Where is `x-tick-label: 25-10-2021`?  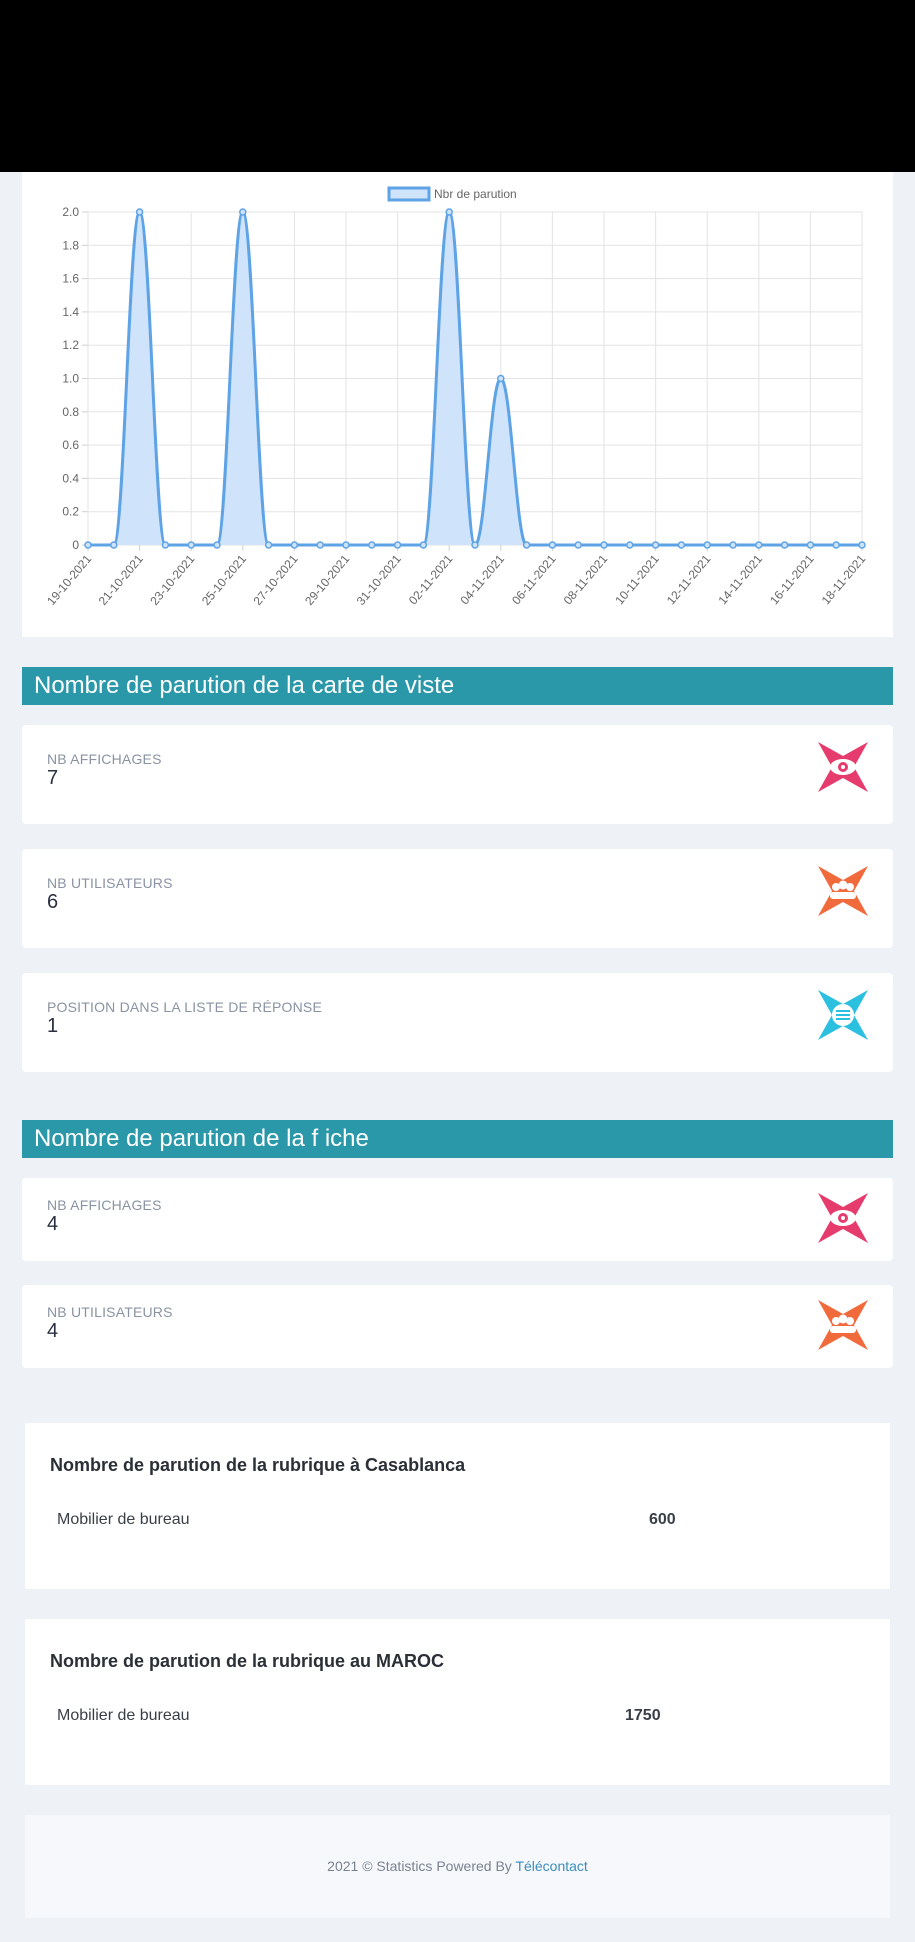 x-tick-label: 25-10-2021 is located at coordinates (224, 580).